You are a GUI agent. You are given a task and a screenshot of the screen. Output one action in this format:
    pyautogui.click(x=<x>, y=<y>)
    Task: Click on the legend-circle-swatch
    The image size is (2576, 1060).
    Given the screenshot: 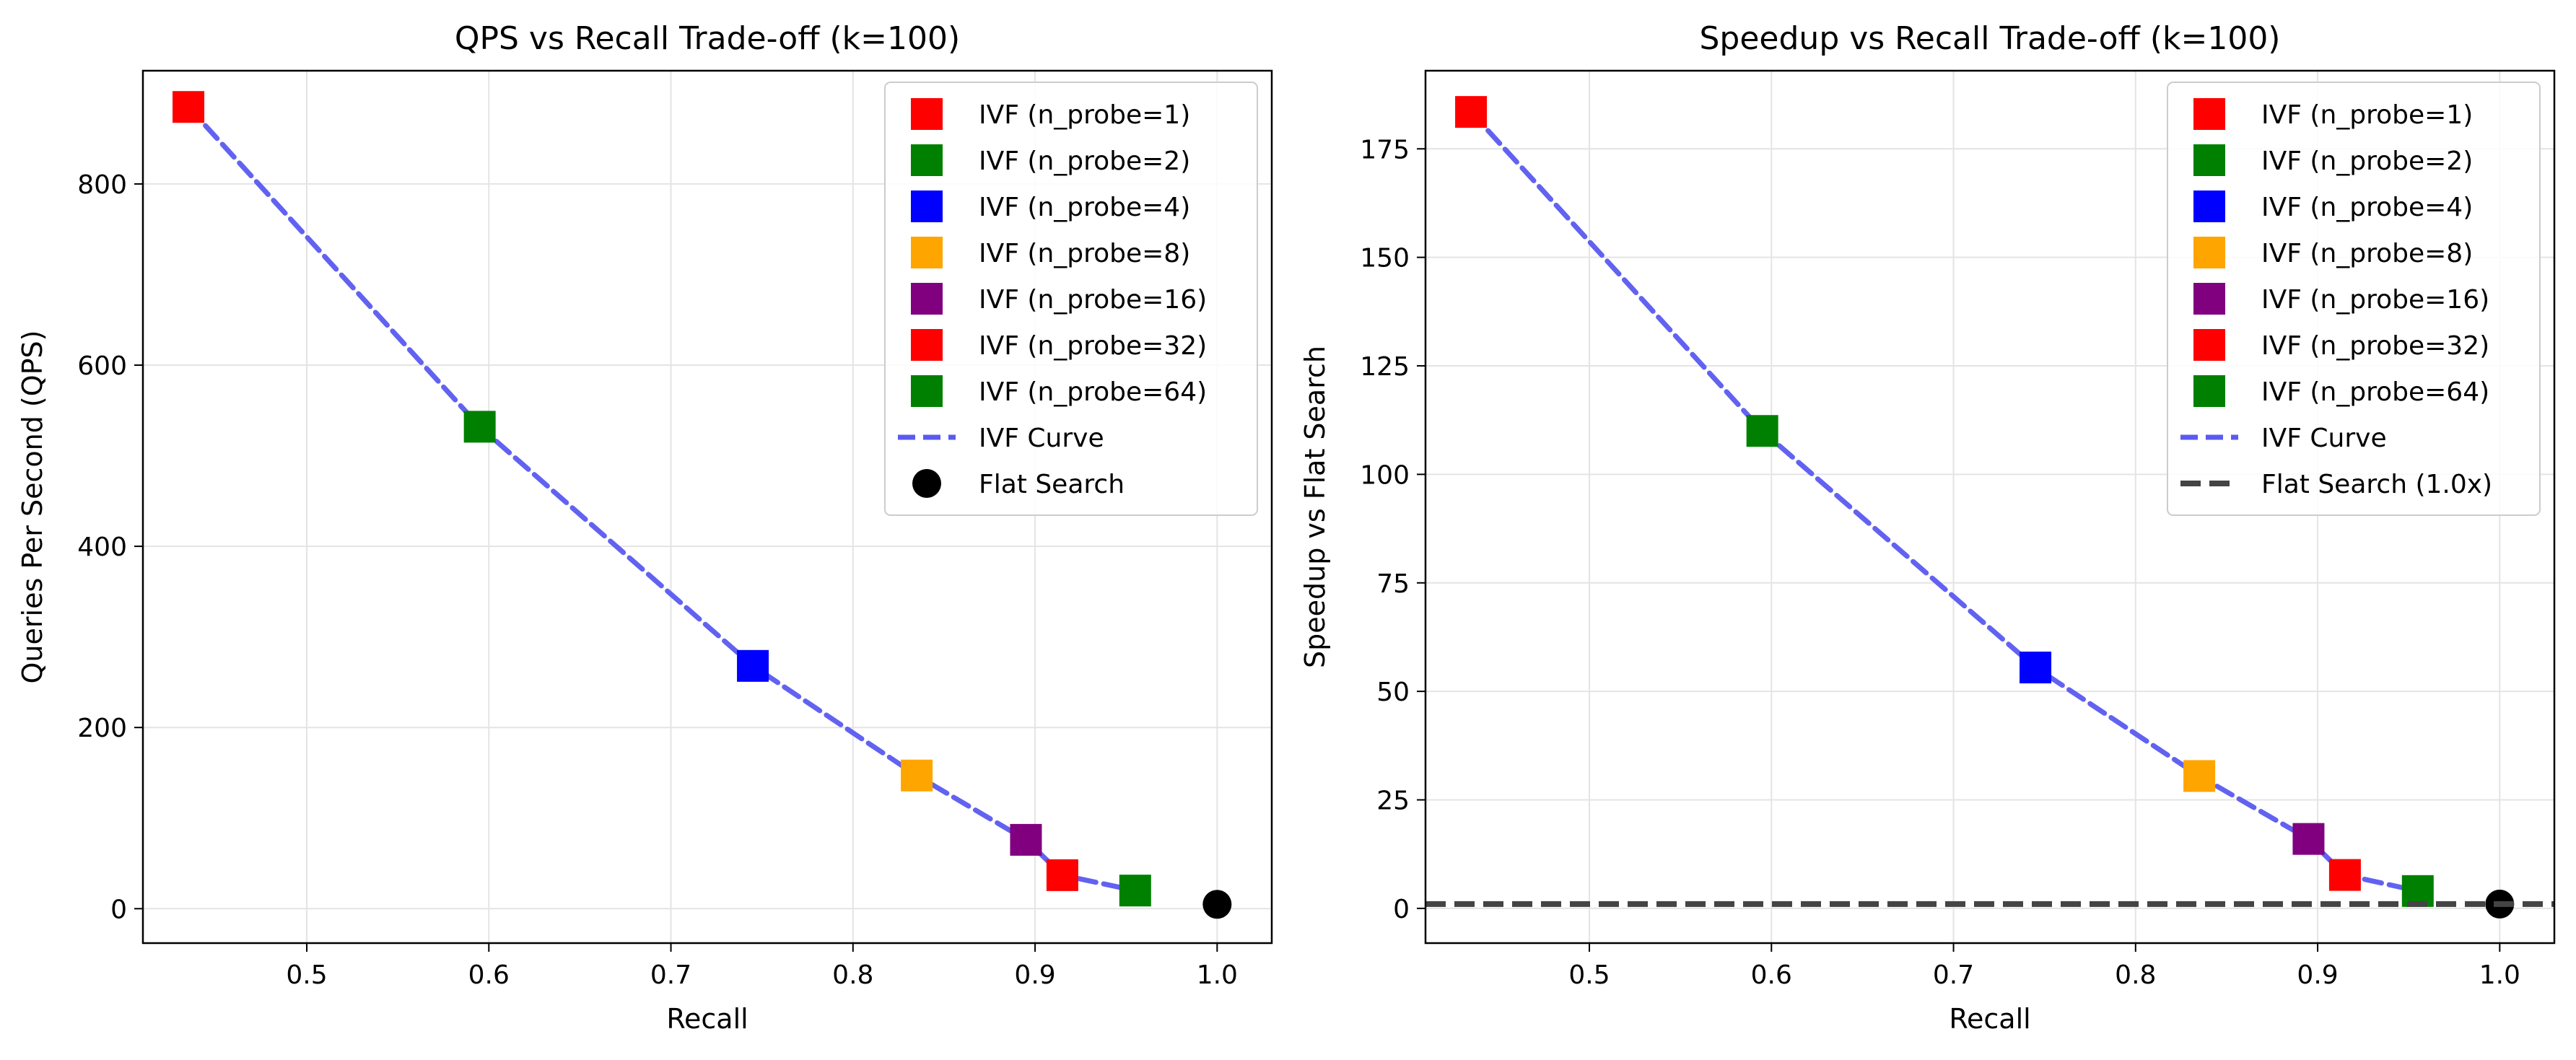 What is the action you would take?
    pyautogui.click(x=926, y=483)
    